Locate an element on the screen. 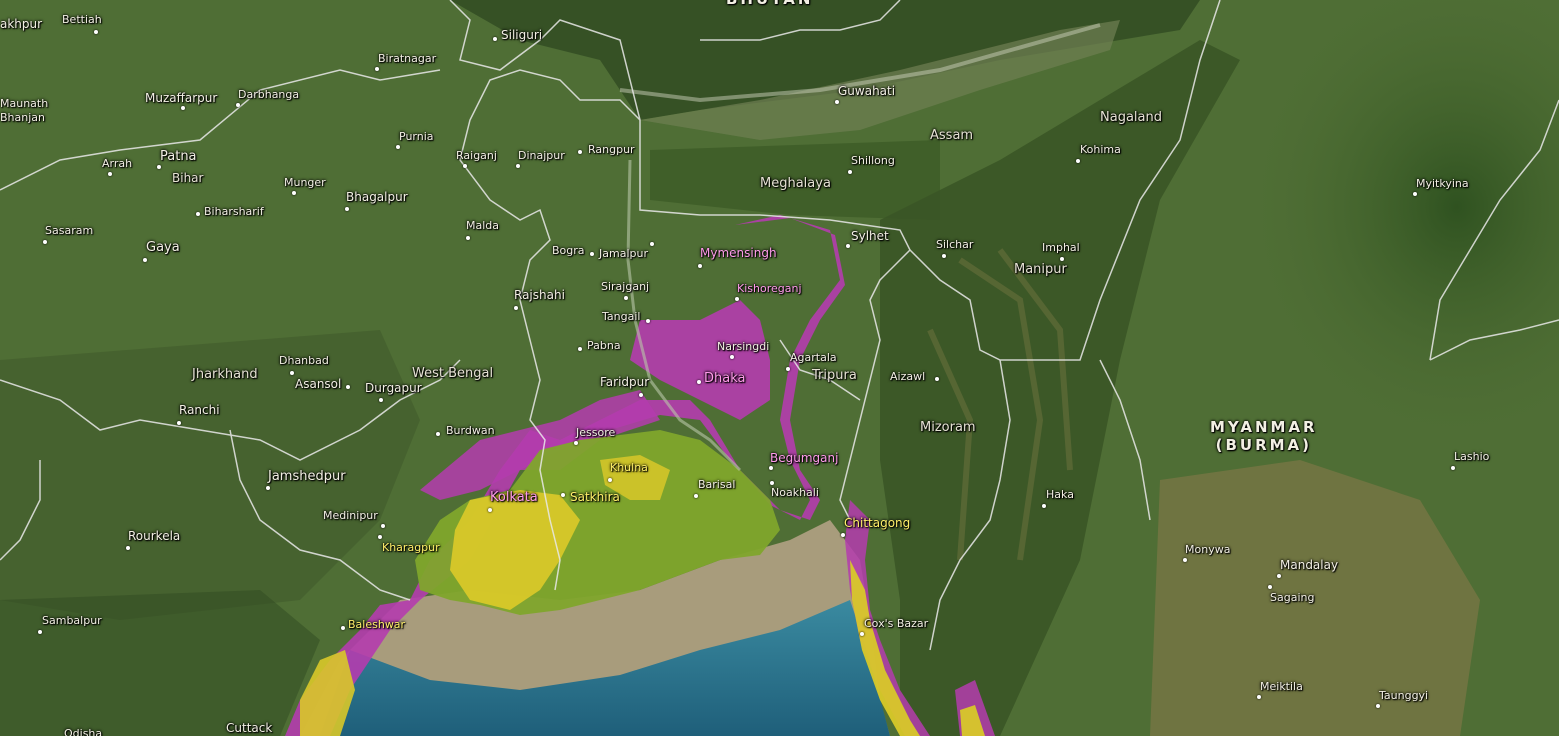  city-dot-chittagong is located at coordinates (843, 535).